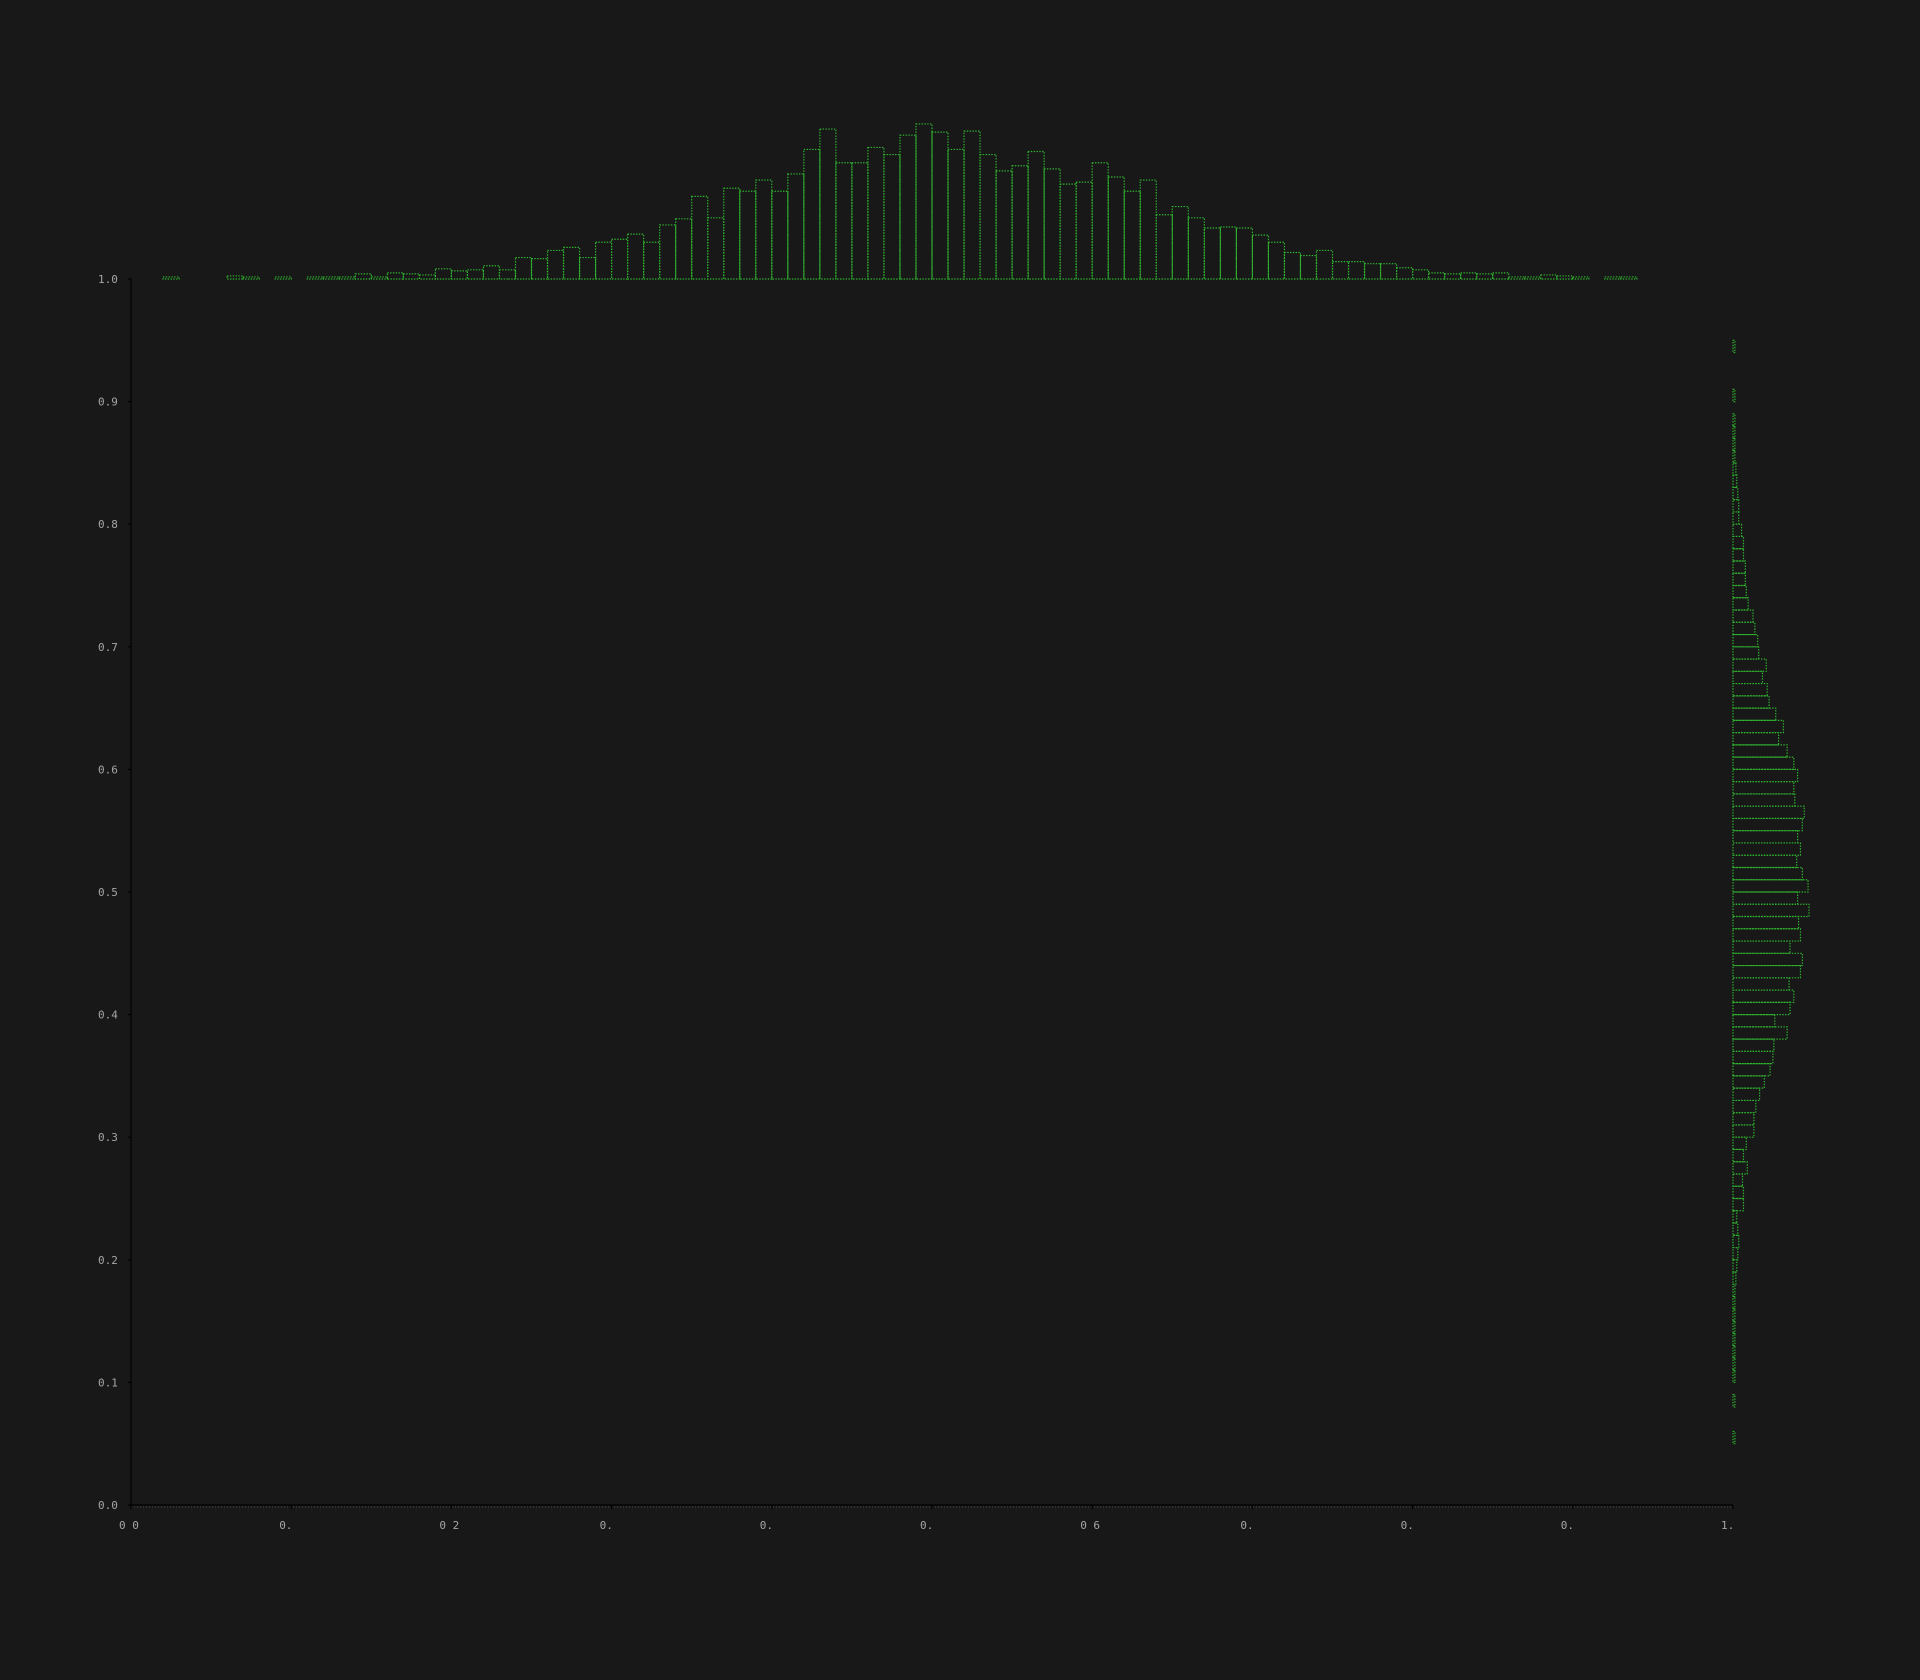 This screenshot has width=1920, height=1680. What do you see at coordinates (108, 1015) in the screenshot?
I see `y-tick-label: 0.4` at bounding box center [108, 1015].